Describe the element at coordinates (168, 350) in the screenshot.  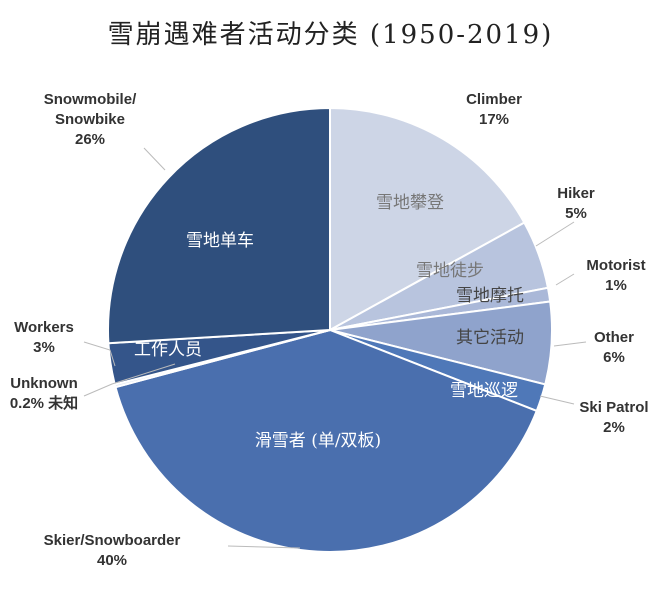
I see `slice-cn-label: 工作人员` at that location.